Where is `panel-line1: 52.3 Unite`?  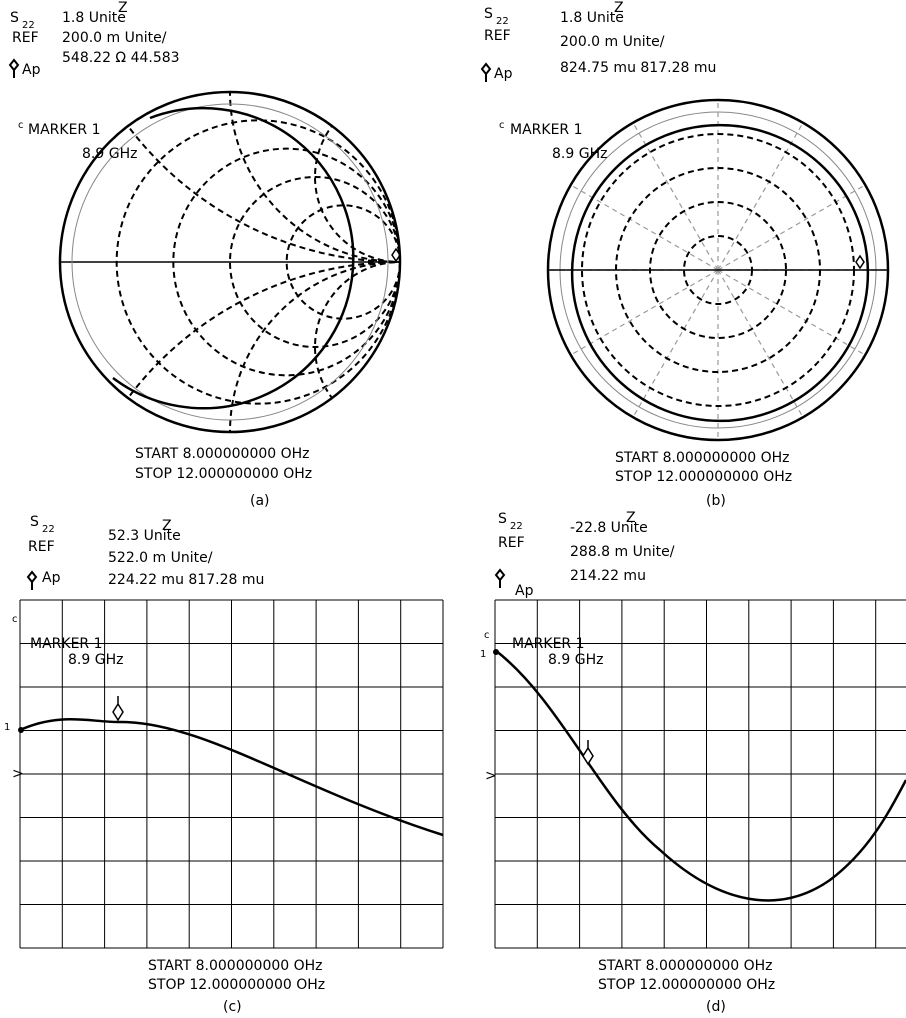
panel-line1: 52.3 Unite is located at coordinates (144, 536).